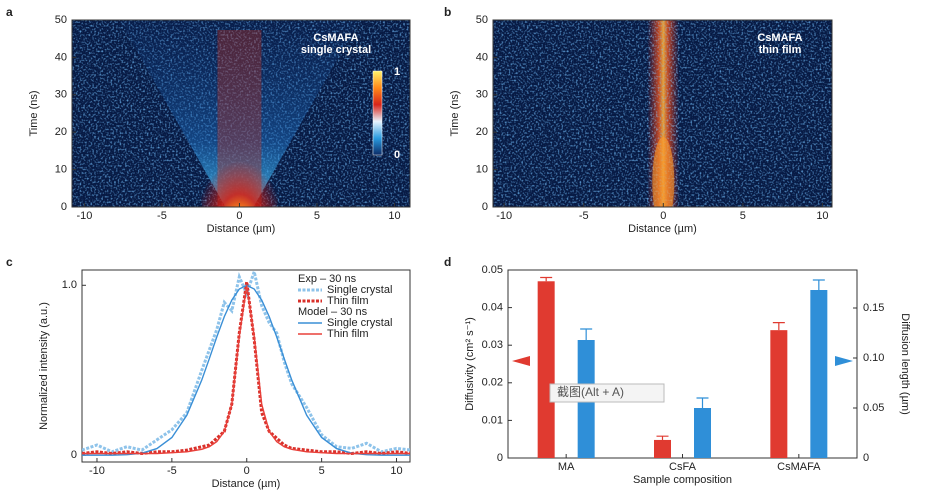 This screenshot has height=492, width=928. What do you see at coordinates (9, 12) in the screenshot?
I see `panel-label: a` at bounding box center [9, 12].